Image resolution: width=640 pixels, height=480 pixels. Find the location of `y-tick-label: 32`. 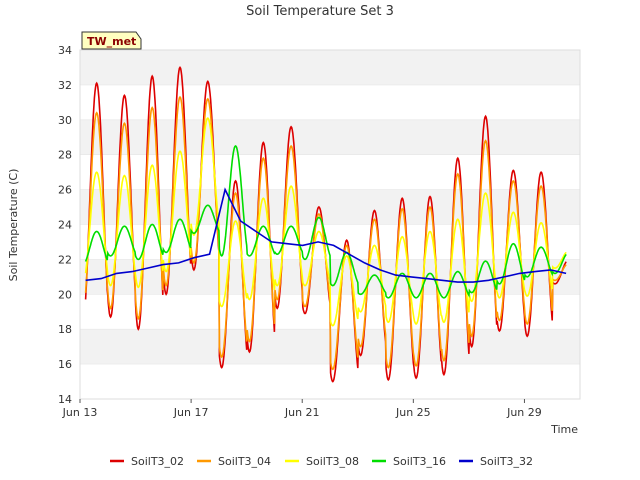

y-tick-label: 32 is located at coordinates (65, 85).